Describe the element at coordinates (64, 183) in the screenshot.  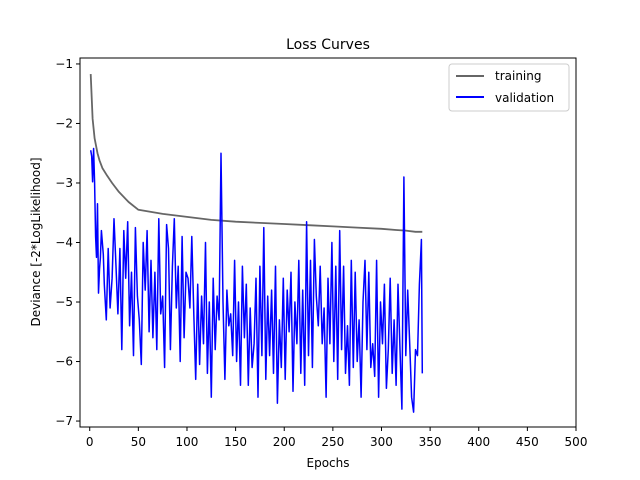
I see `y-tick-label: −3` at that location.